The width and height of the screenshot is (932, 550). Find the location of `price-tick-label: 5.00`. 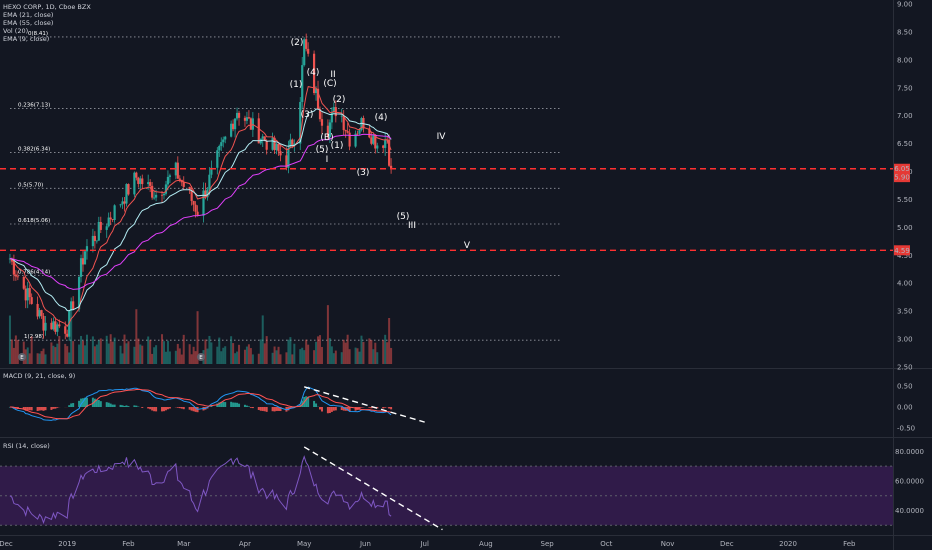

price-tick-label: 5.00 is located at coordinates (905, 228).